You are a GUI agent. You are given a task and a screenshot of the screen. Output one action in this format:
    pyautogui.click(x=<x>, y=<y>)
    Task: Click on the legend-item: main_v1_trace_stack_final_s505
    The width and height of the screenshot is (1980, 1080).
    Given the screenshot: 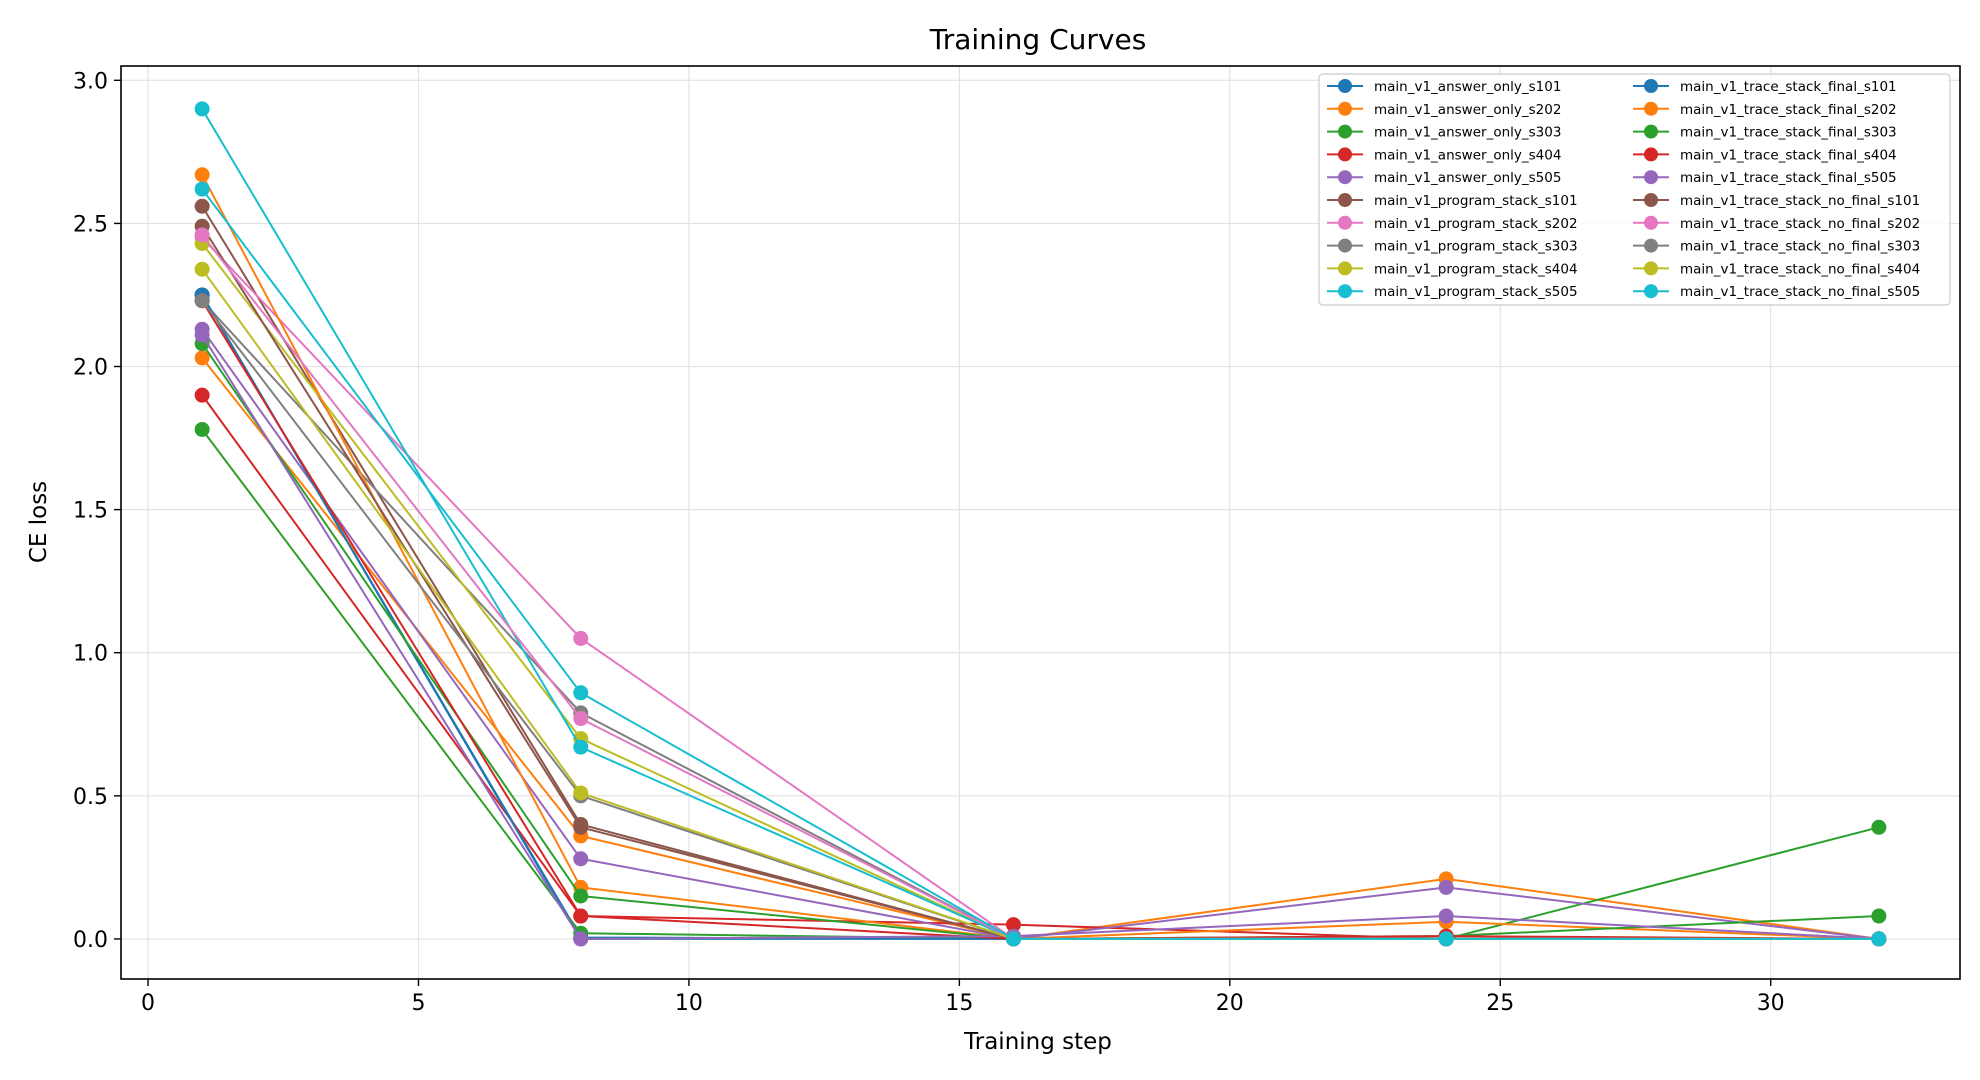 What is the action you would take?
    pyautogui.click(x=1765, y=178)
    